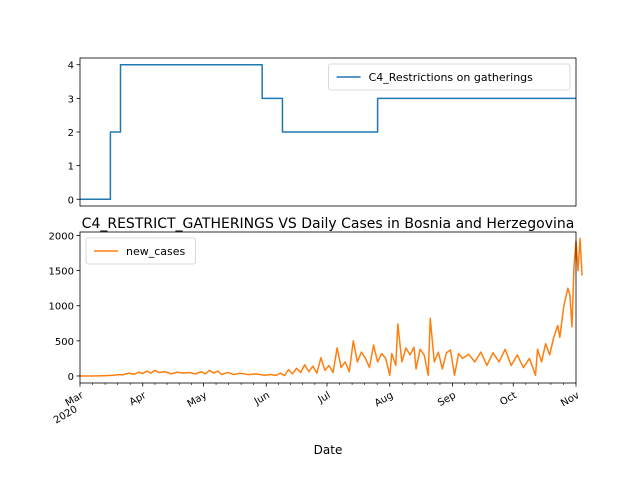 This screenshot has height=485, width=640. Describe the element at coordinates (324, 398) in the screenshot. I see `panel2-x-tick-label-4: Jul` at that location.